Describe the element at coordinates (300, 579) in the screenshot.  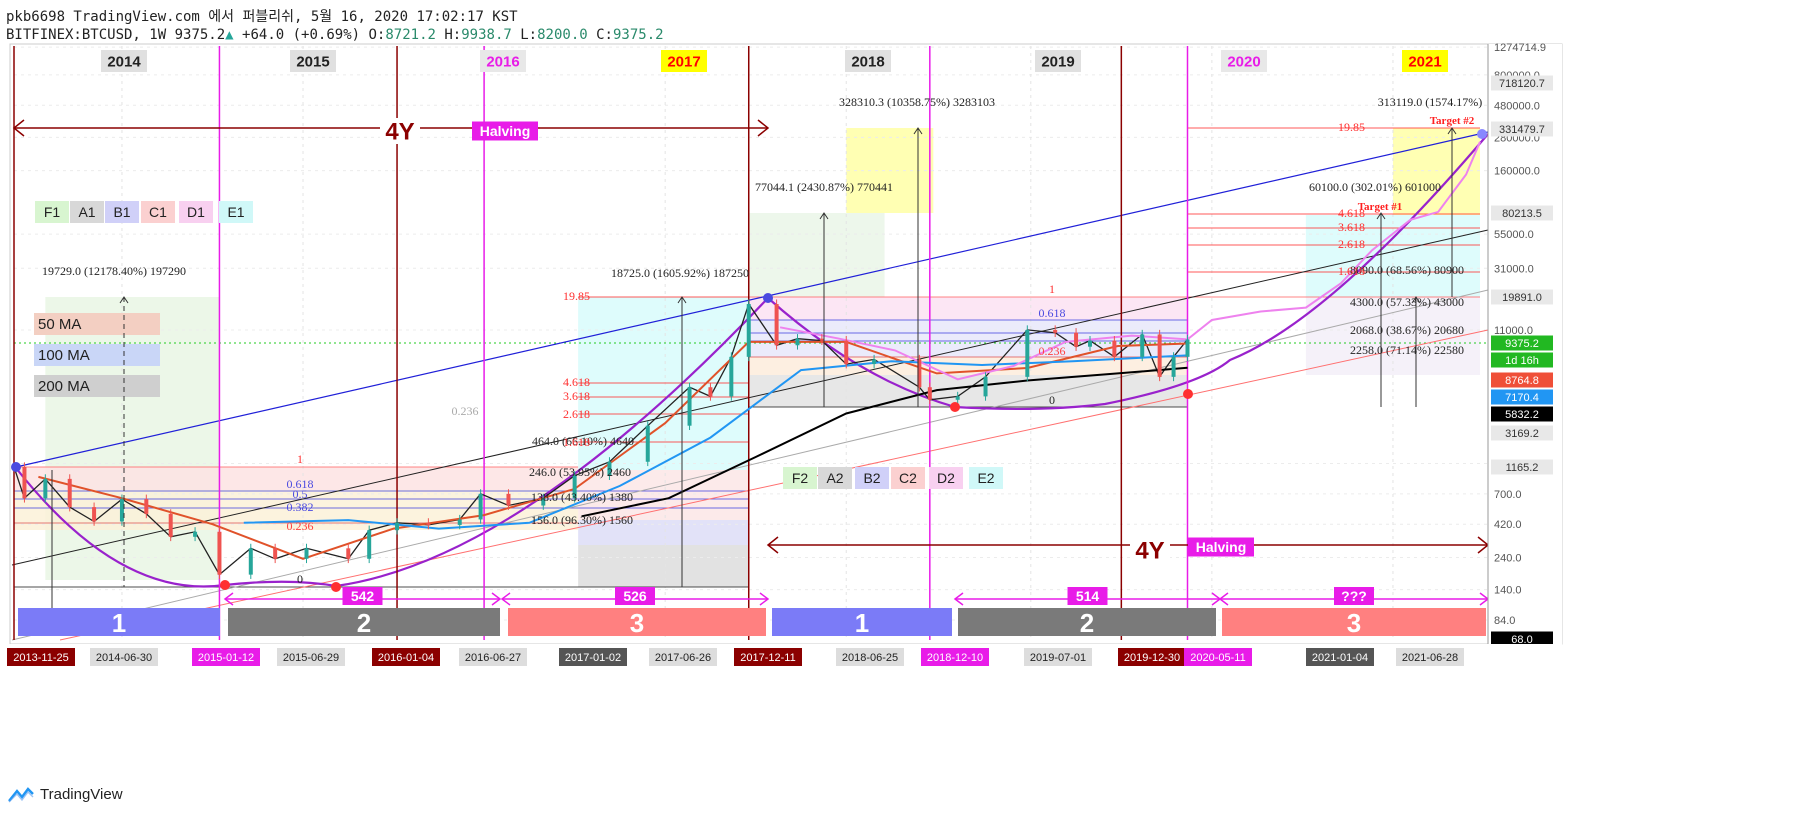
I see `fib-label-10: 0` at that location.